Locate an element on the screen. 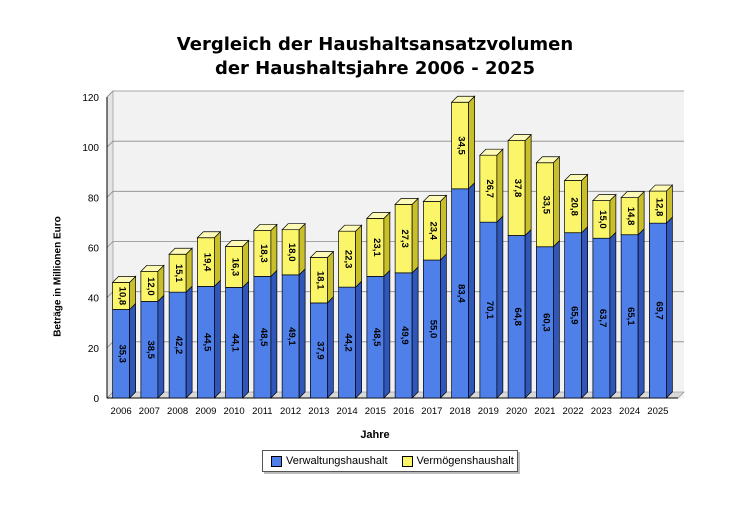 This screenshot has width=750, height=515. data-label: 16,3 is located at coordinates (235, 267).